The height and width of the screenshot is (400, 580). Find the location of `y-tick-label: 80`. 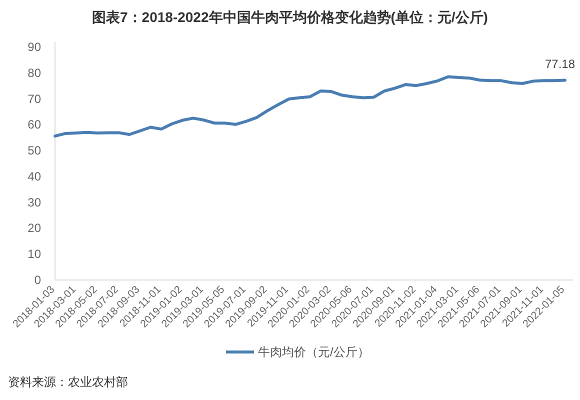

y-tick-label: 80 is located at coordinates (35, 73).